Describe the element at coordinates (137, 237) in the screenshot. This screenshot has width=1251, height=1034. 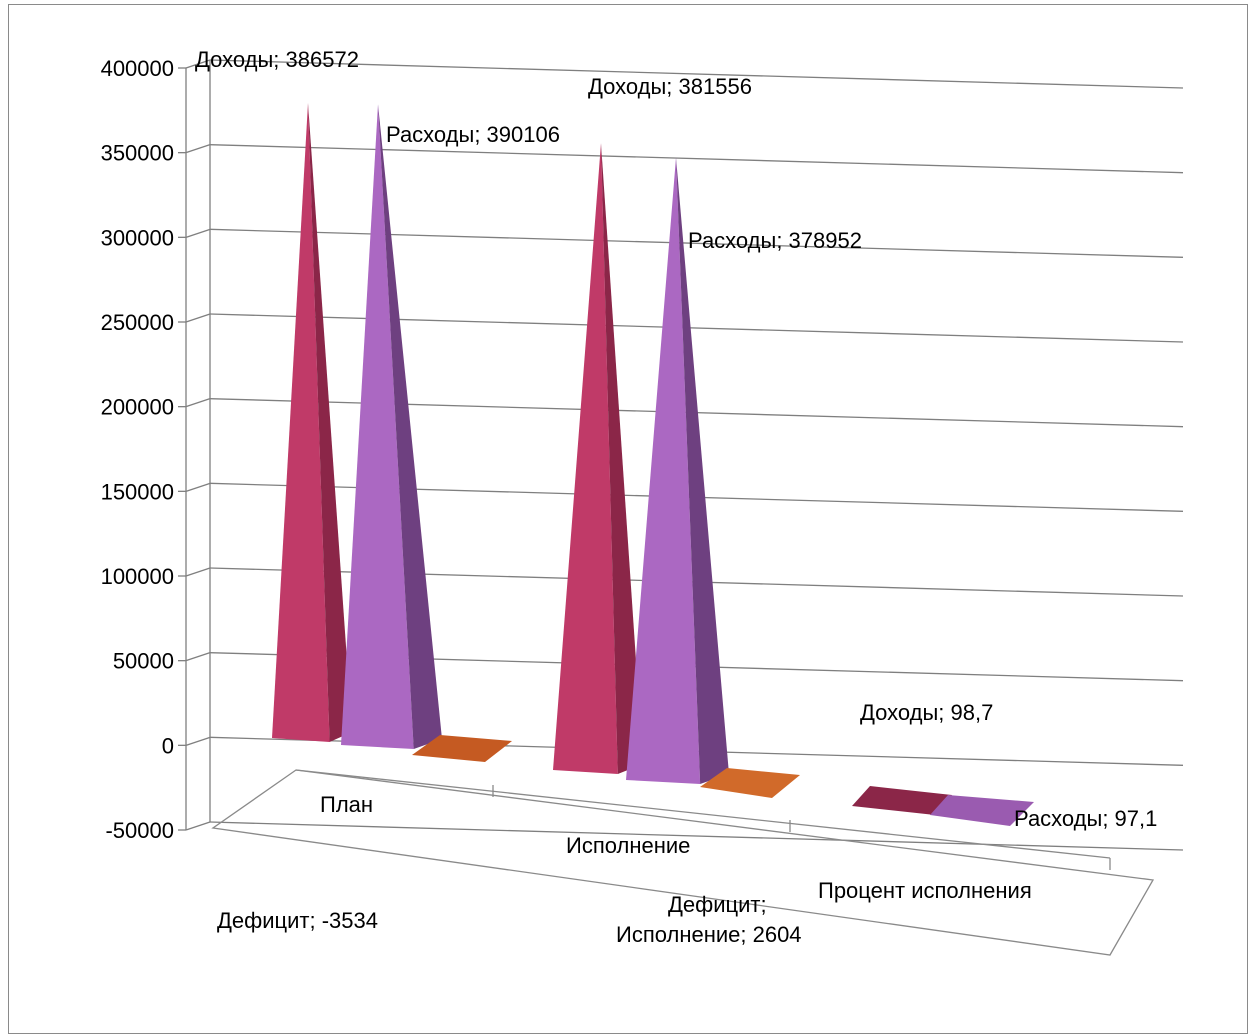
I see `y-tick-label: 300000` at that location.